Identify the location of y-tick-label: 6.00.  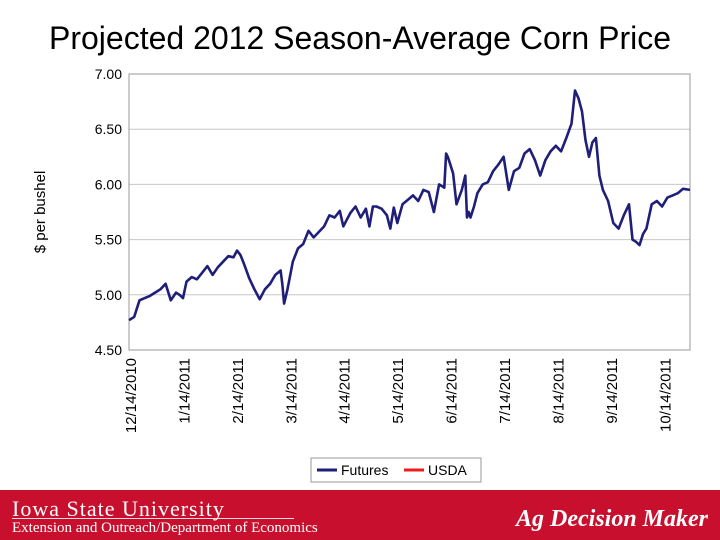
(108, 184).